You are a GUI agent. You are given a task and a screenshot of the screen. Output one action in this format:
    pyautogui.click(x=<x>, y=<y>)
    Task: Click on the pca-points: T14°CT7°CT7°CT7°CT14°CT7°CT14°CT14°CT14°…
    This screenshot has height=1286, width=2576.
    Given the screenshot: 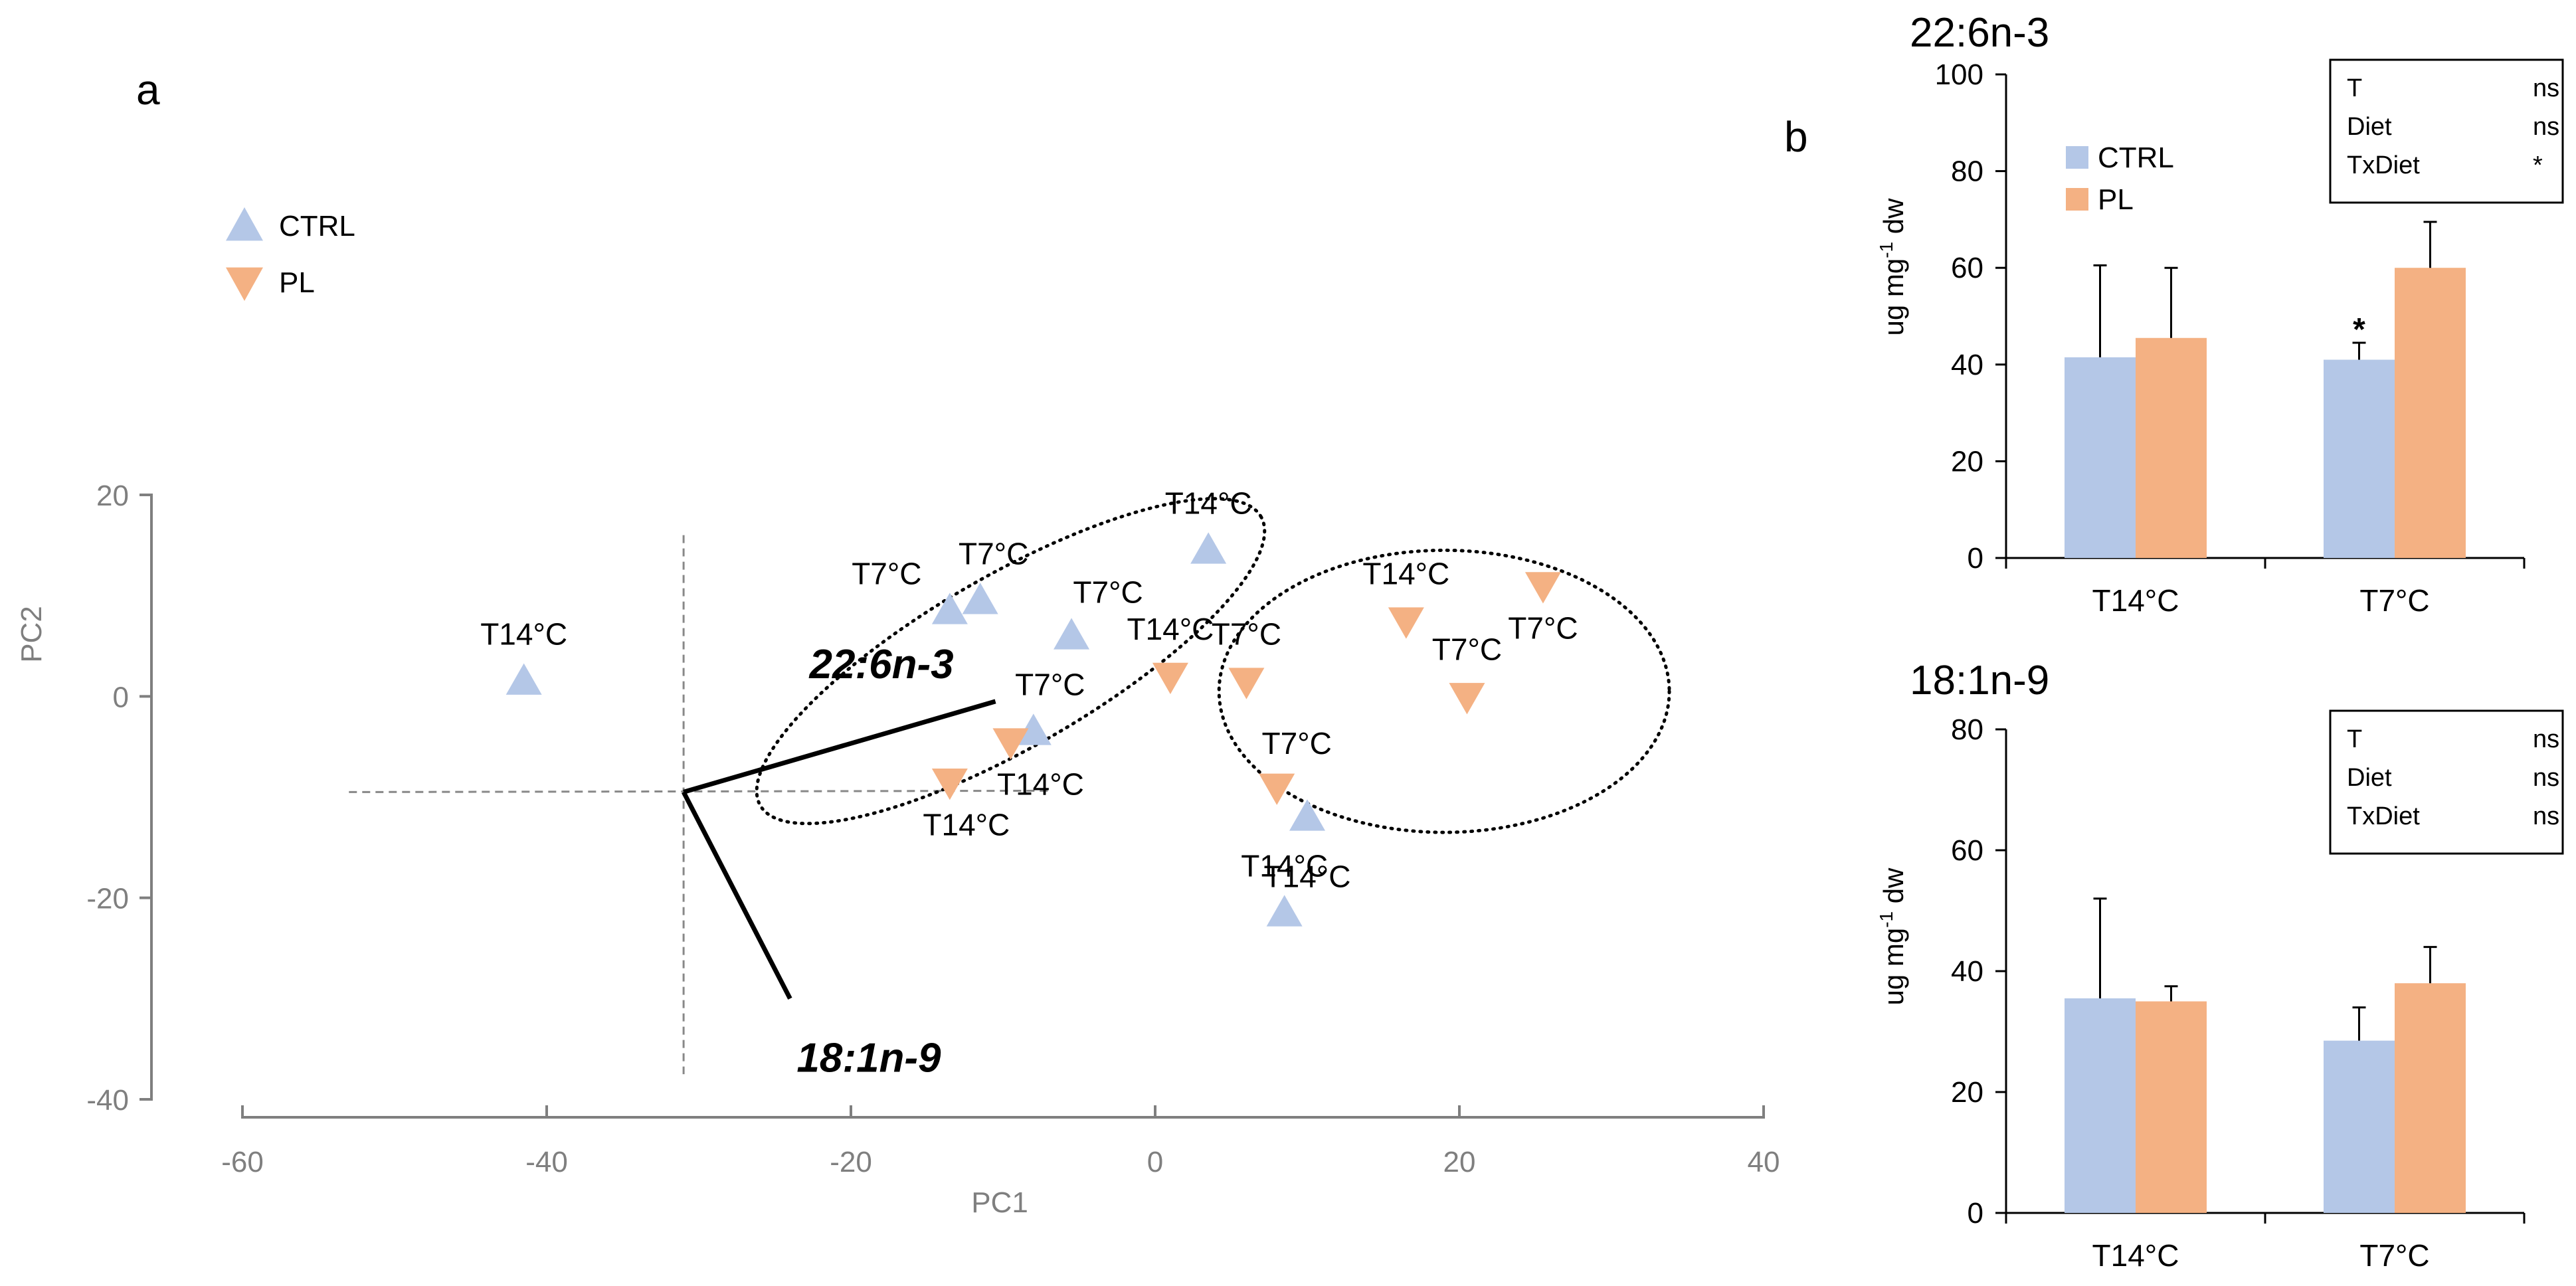 What is the action you would take?
    pyautogui.click(x=1029, y=707)
    